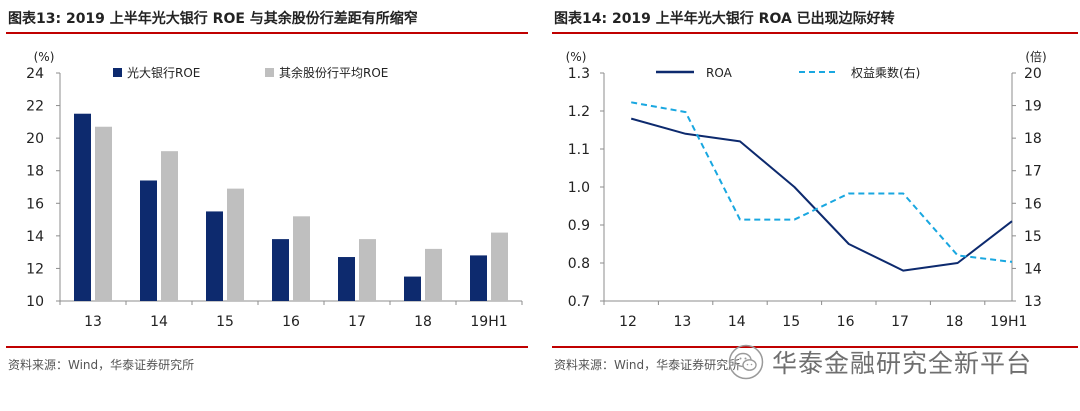 This screenshot has height=411, width=1080. What do you see at coordinates (35, 172) in the screenshot?
I see `y-tick-label: 18` at bounding box center [35, 172].